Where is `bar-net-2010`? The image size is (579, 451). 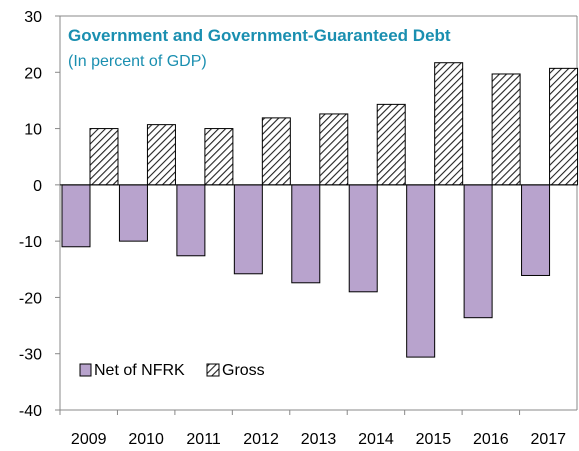
bar-net-2010 is located at coordinates (133, 213).